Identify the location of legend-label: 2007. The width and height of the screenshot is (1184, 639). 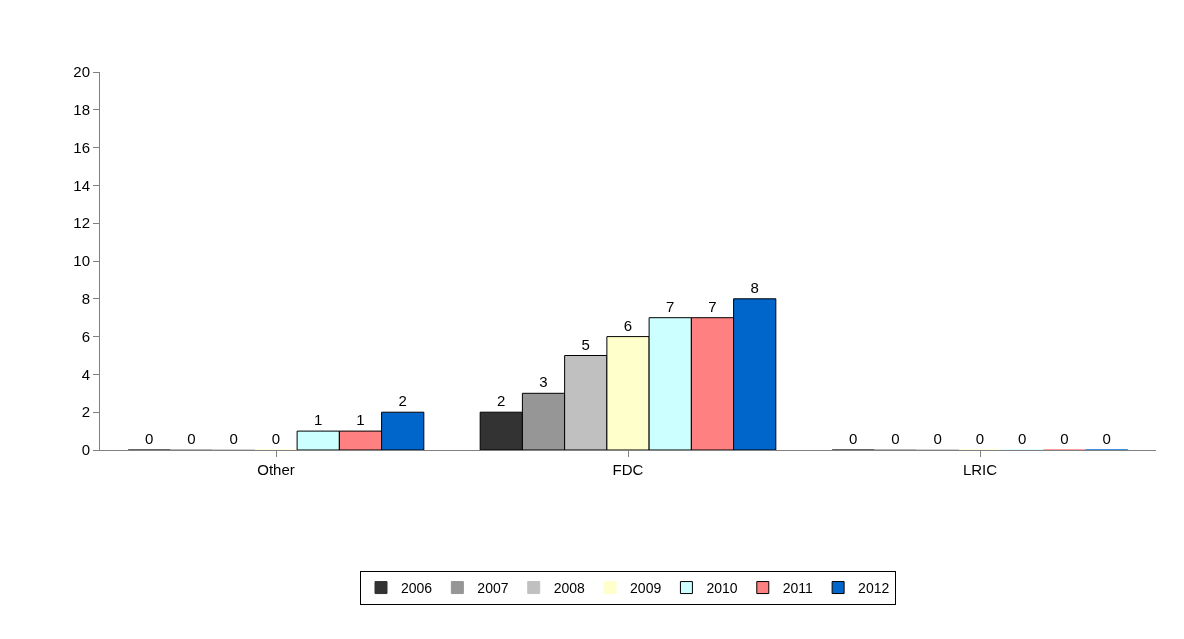
(493, 588).